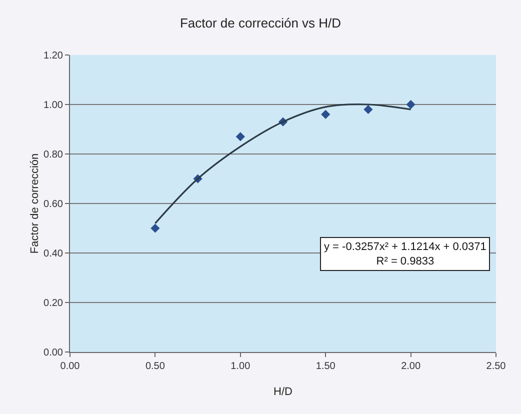 The width and height of the screenshot is (521, 414). I want to click on x-tick-label: 0.50, so click(155, 366).